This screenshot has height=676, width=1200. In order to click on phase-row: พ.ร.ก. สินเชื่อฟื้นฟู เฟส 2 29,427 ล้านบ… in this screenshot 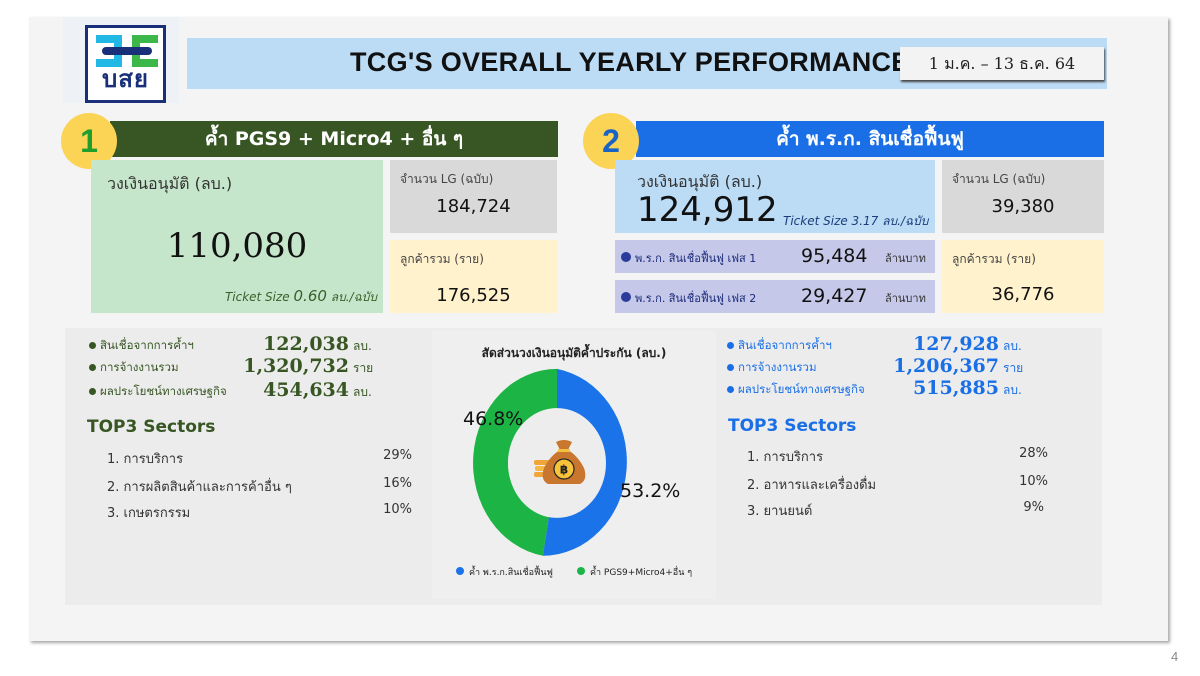, I will do `click(775, 296)`.